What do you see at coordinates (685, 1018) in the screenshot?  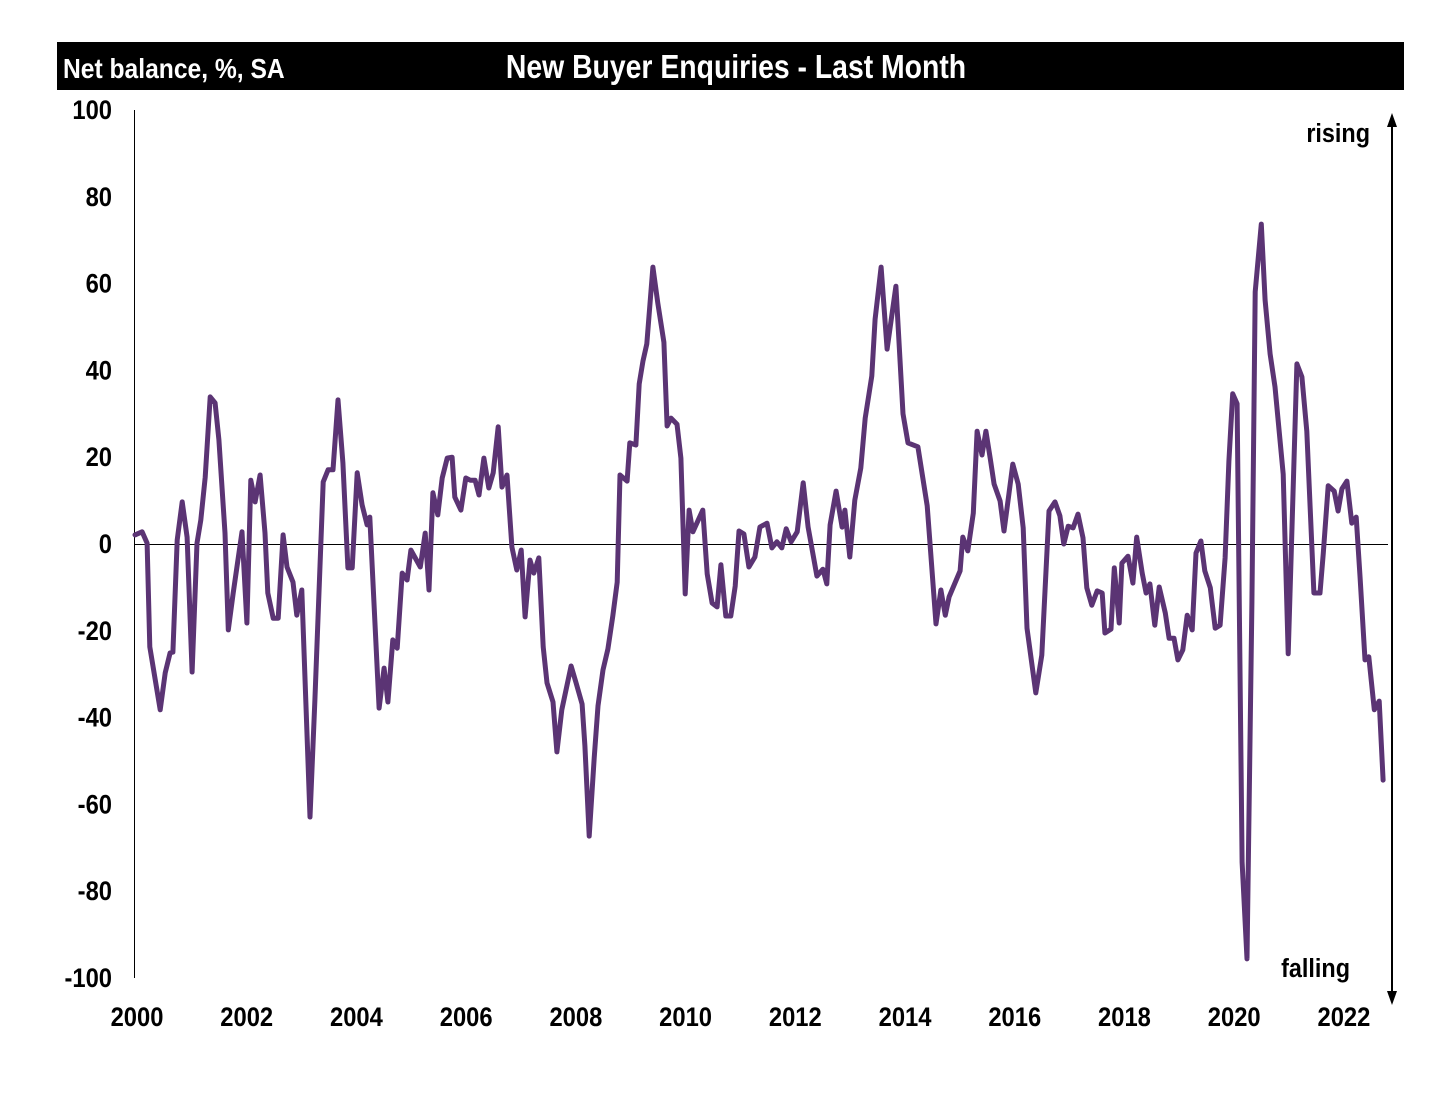 I see `x-tick-label: 2010` at bounding box center [685, 1018].